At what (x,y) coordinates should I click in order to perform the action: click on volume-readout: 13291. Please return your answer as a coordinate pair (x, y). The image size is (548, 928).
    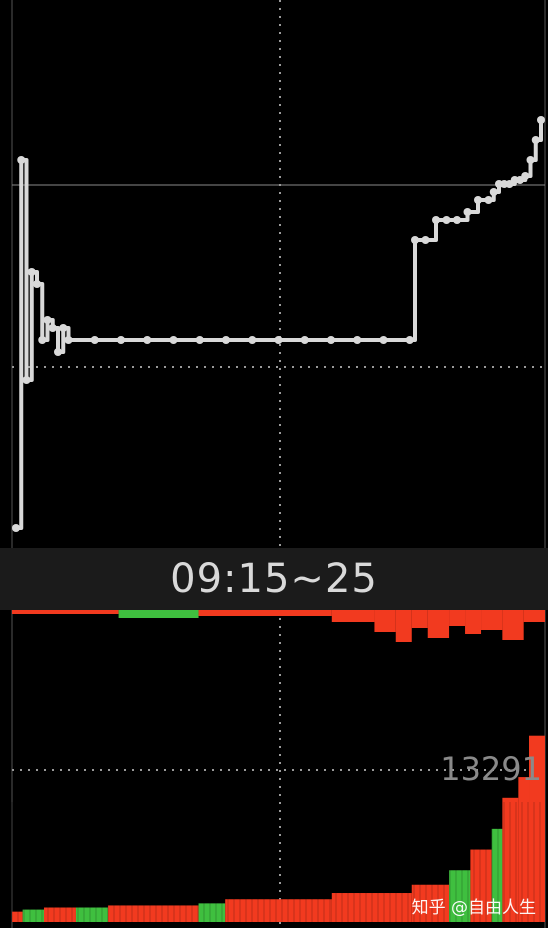
    Looking at the image, I should click on (491, 769).